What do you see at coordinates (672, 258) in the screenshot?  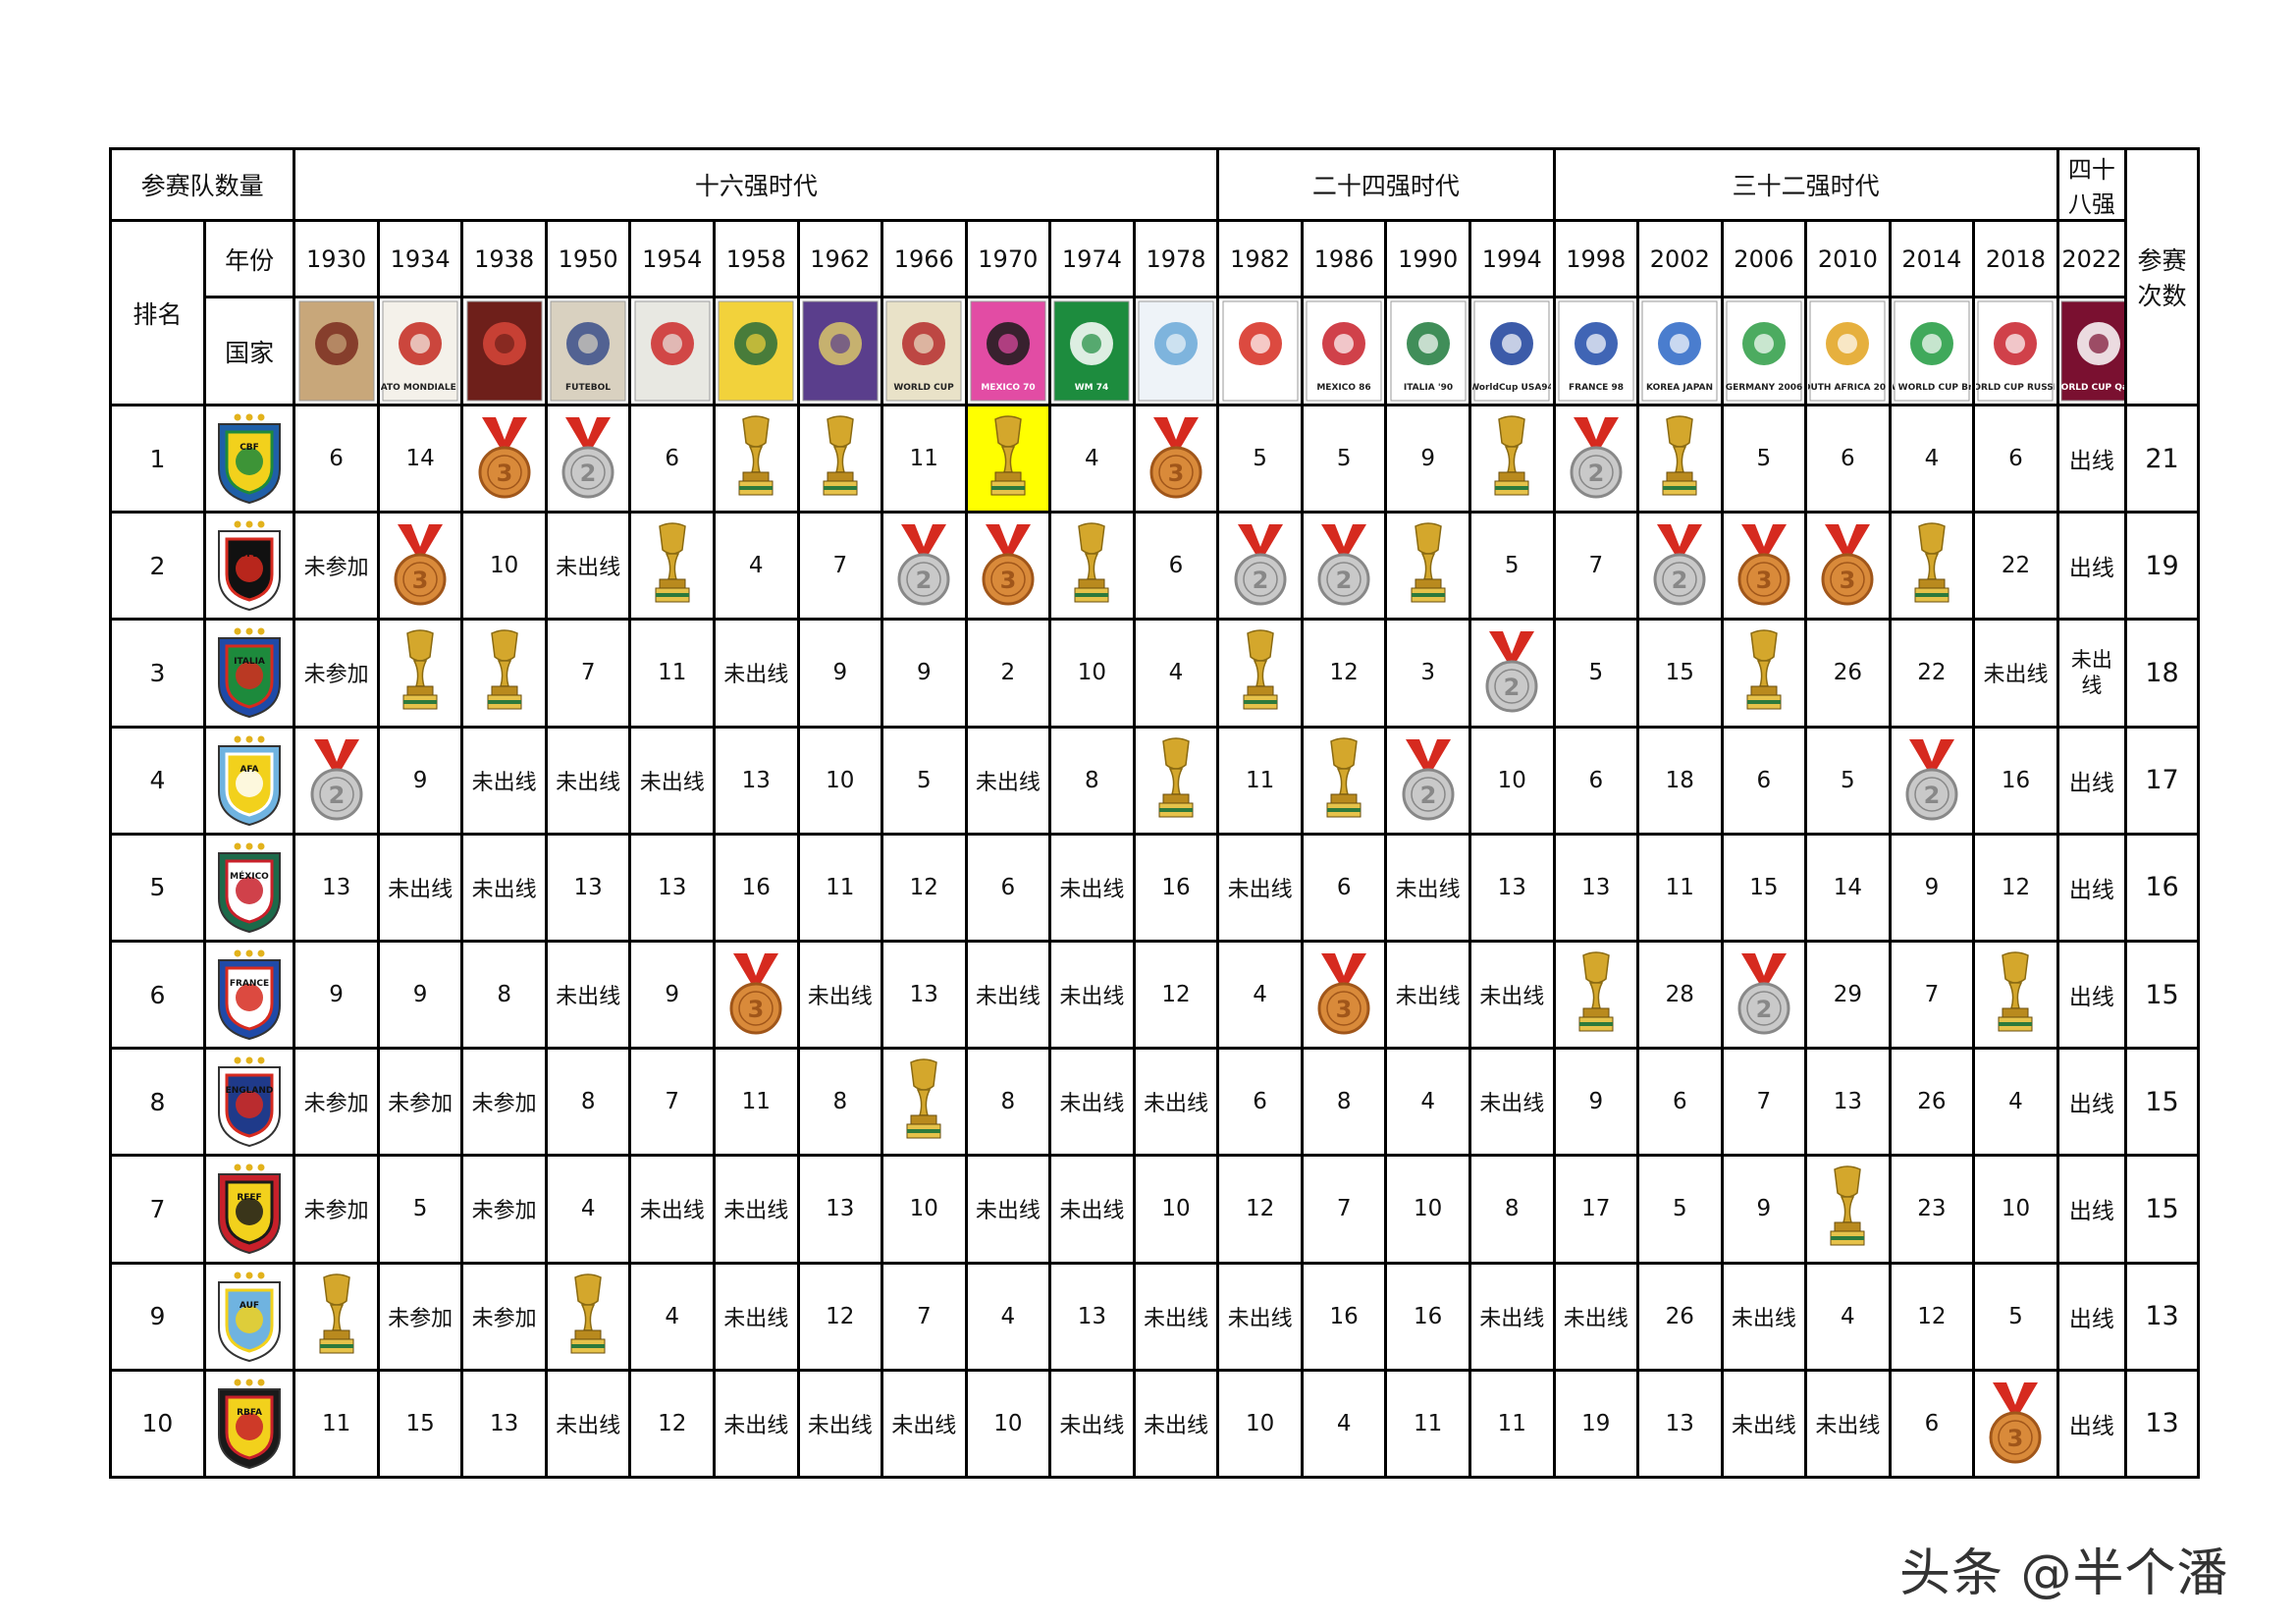 I see `year-1954: 1954` at bounding box center [672, 258].